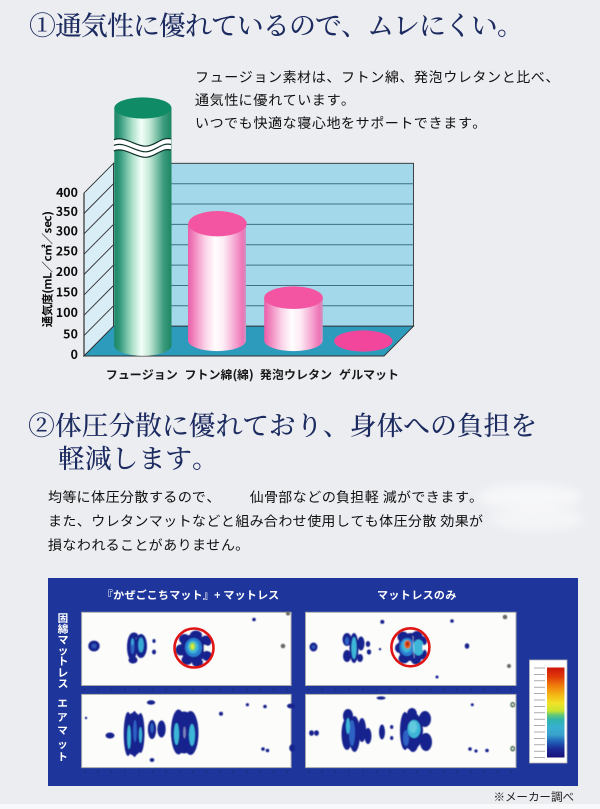  I want to click on svg-text: 通気度(mL／c㎡／sec), so click(48, 270).